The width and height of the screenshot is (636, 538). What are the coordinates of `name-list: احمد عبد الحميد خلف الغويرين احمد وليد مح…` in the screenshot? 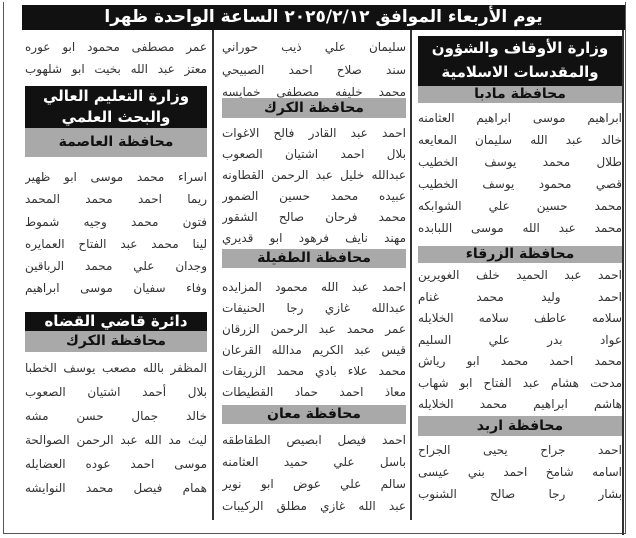 It's located at (520, 340).